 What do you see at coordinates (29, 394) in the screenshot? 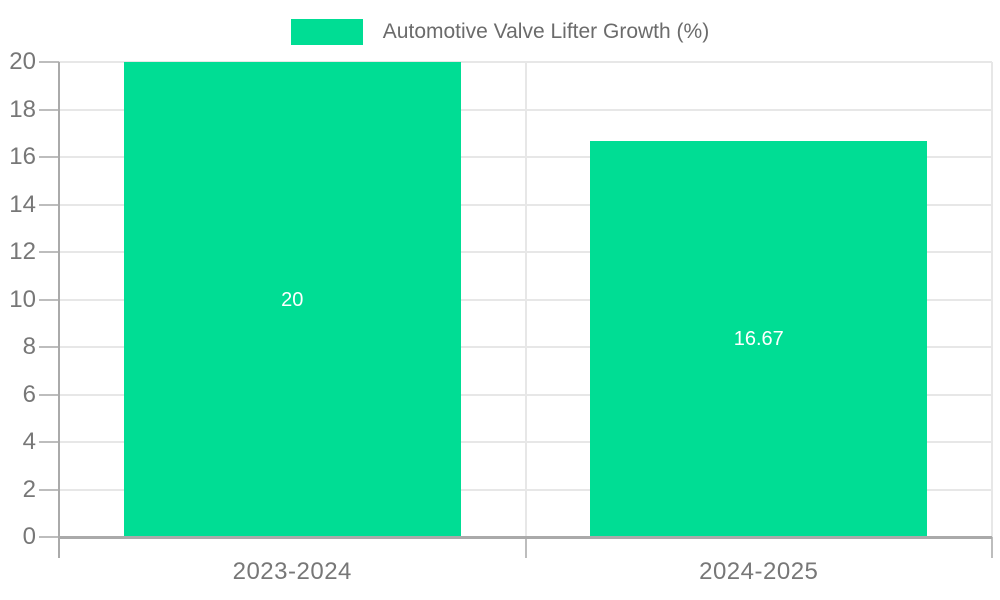
I see `y-tick-label: 6` at bounding box center [29, 394].